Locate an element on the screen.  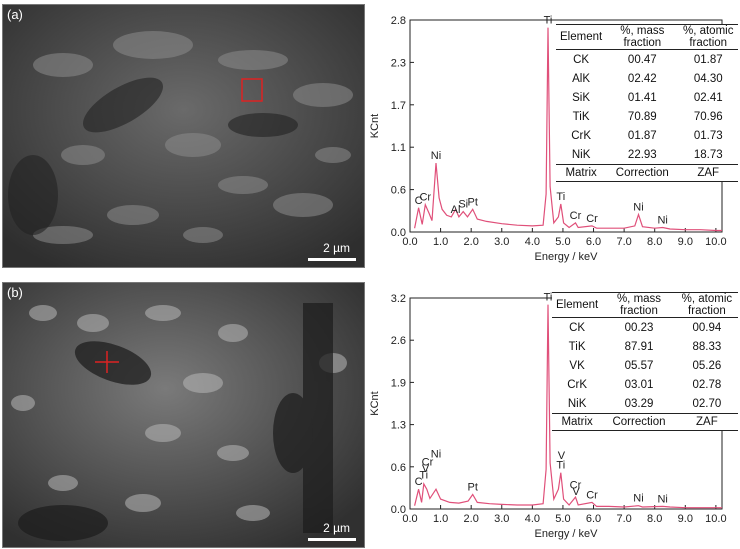
scale-bar-label-b: 2 µm is located at coordinates (336, 528).